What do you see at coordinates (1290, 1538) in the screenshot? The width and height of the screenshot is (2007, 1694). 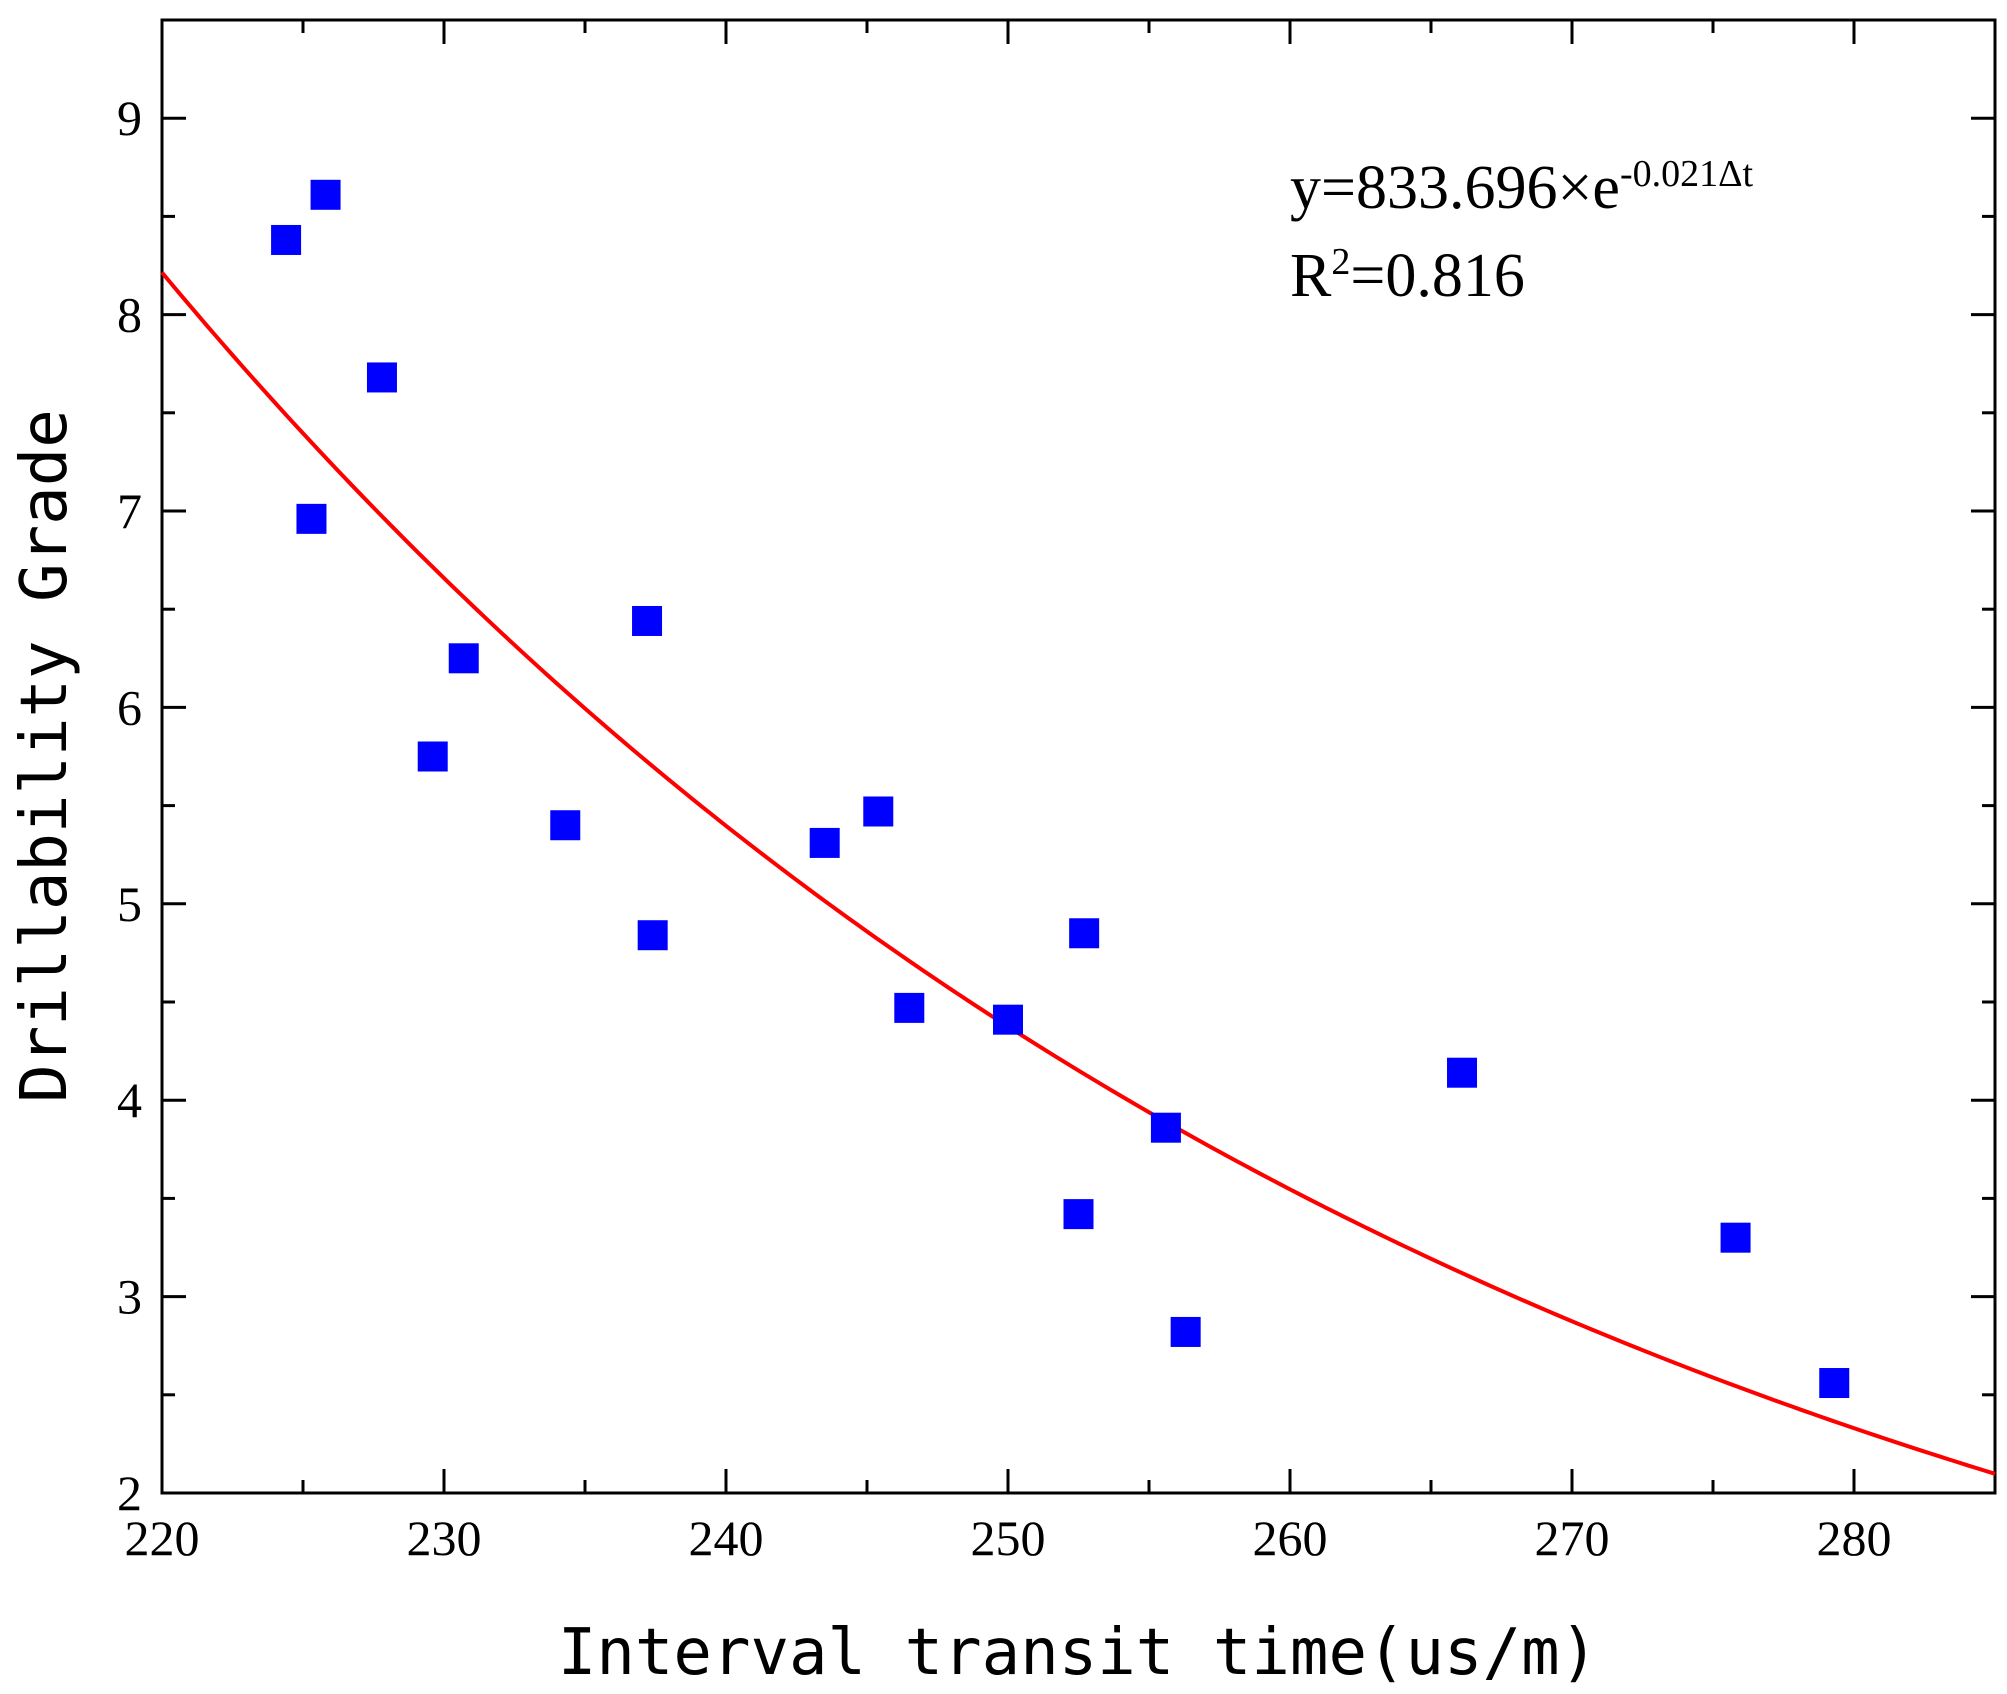 I see `x-tick-label: 260` at bounding box center [1290, 1538].